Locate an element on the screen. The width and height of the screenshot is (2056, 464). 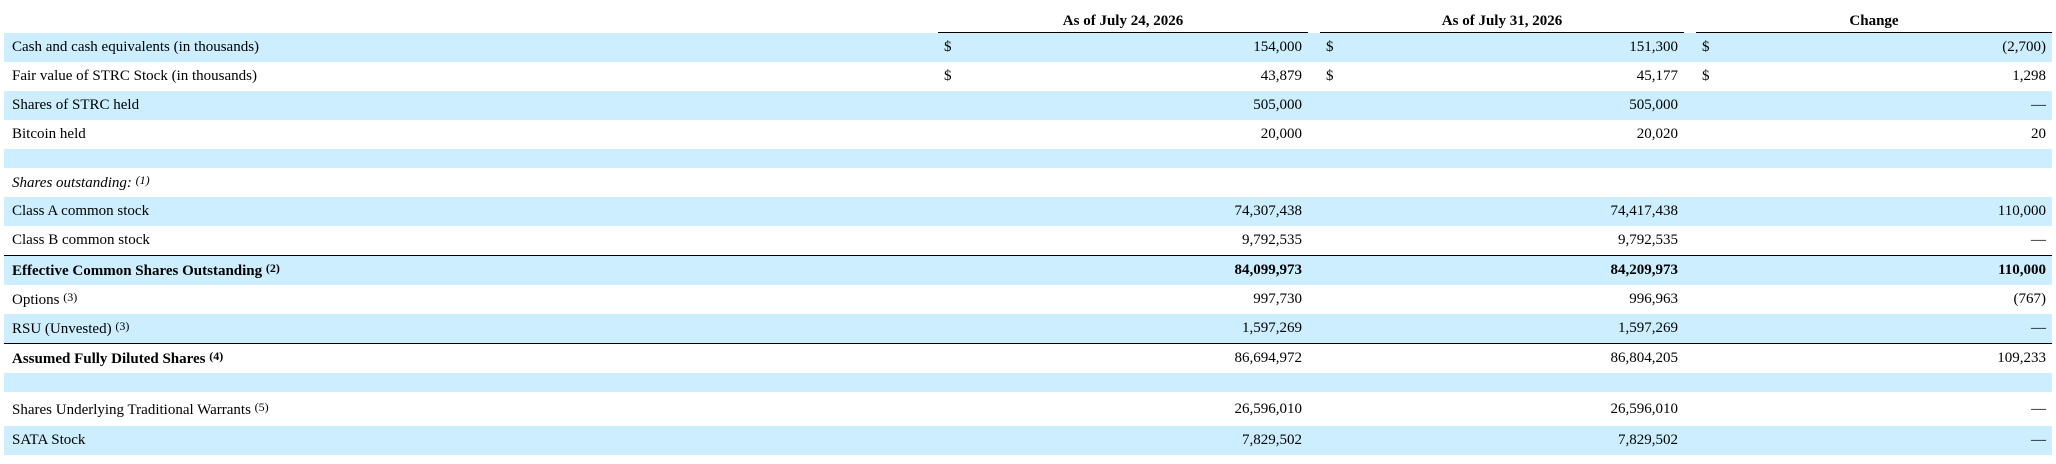
footnote-ref: (5) is located at coordinates (261, 406).